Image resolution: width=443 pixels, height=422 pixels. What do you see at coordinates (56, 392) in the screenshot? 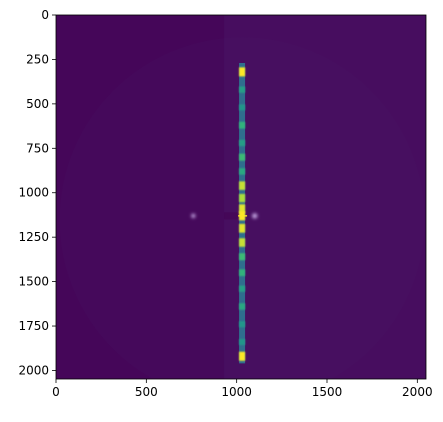
I see `x-tick-label: 0` at bounding box center [56, 392].